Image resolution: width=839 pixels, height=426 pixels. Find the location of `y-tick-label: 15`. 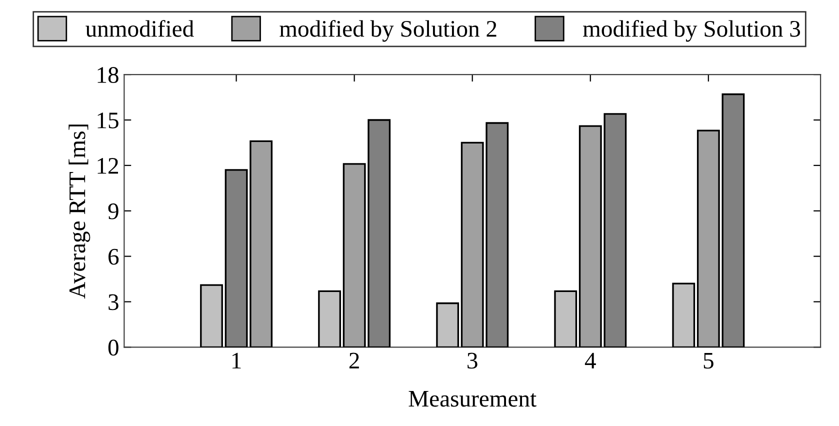

y-tick-label: 15 is located at coordinates (108, 120).